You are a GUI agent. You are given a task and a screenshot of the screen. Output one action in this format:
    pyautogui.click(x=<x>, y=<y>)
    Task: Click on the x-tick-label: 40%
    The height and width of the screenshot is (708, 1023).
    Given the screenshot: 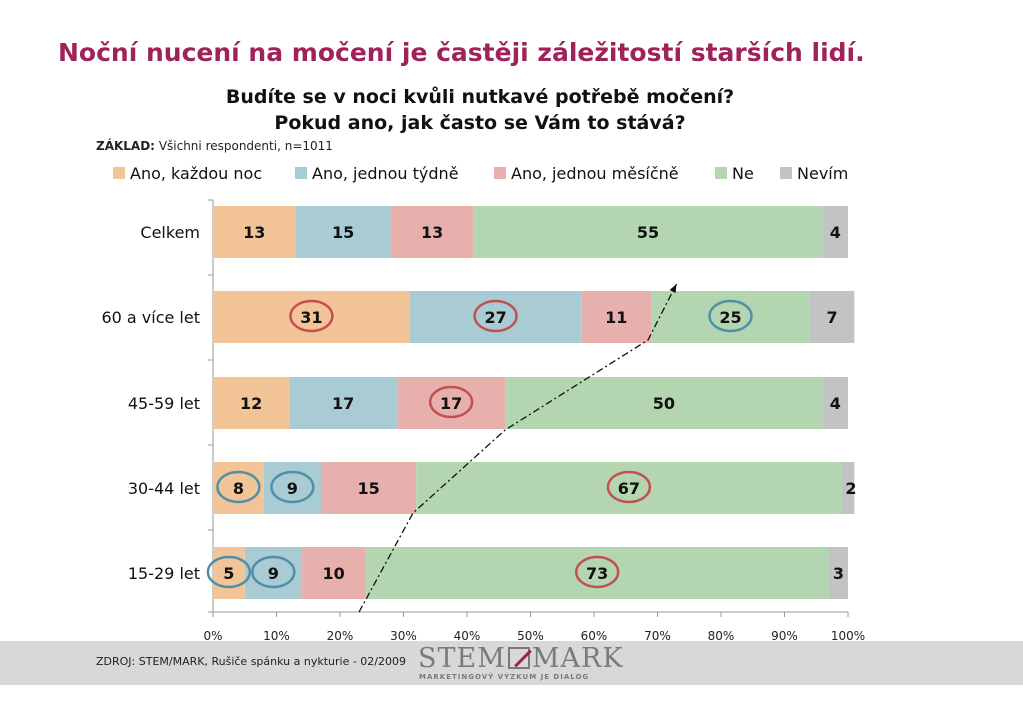 What is the action you would take?
    pyautogui.click(x=467, y=636)
    